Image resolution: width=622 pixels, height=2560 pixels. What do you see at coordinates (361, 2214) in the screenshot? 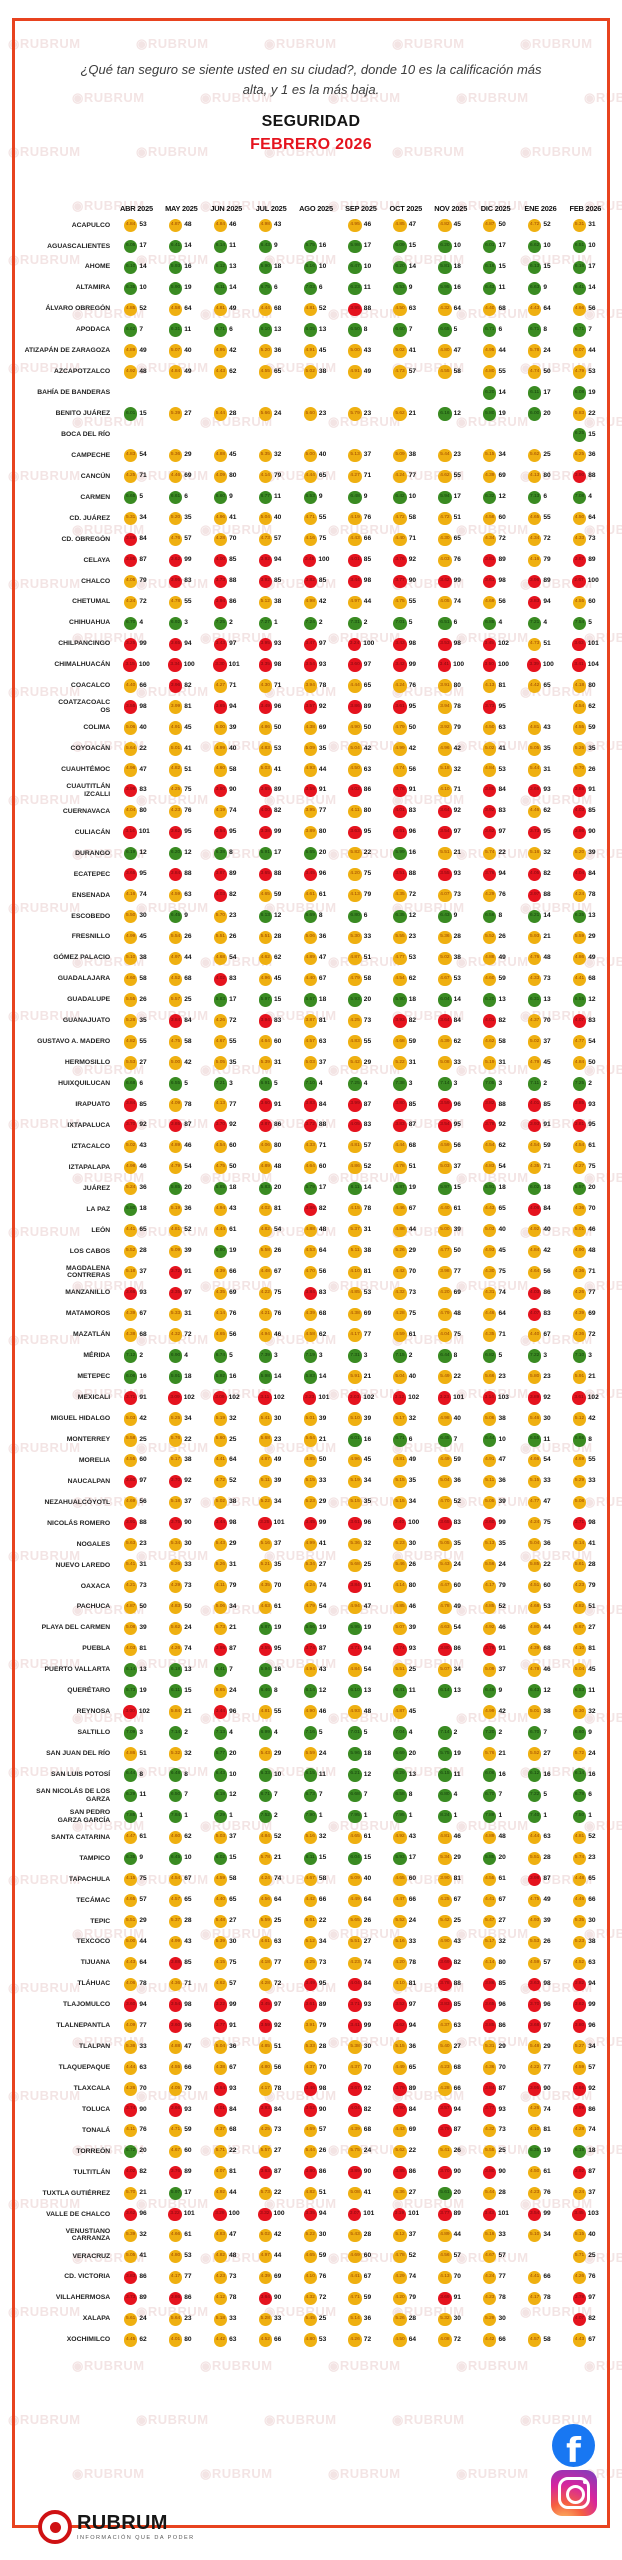
I see `score-cell: 3.07 101` at bounding box center [361, 2214].